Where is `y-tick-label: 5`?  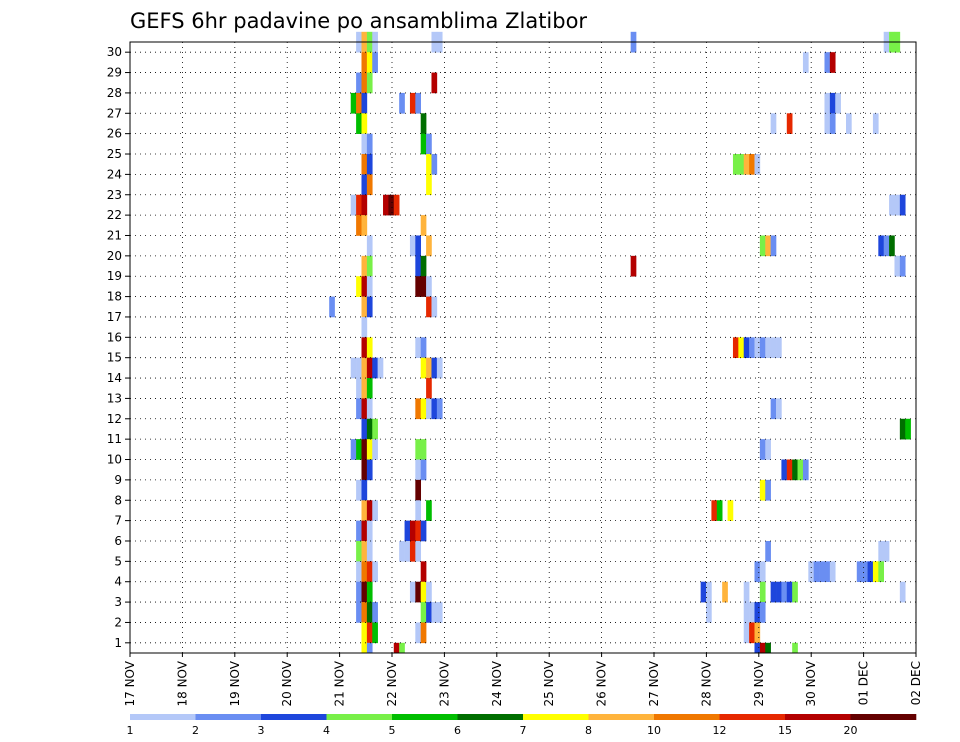 y-tick-label: 5 is located at coordinates (118, 561).